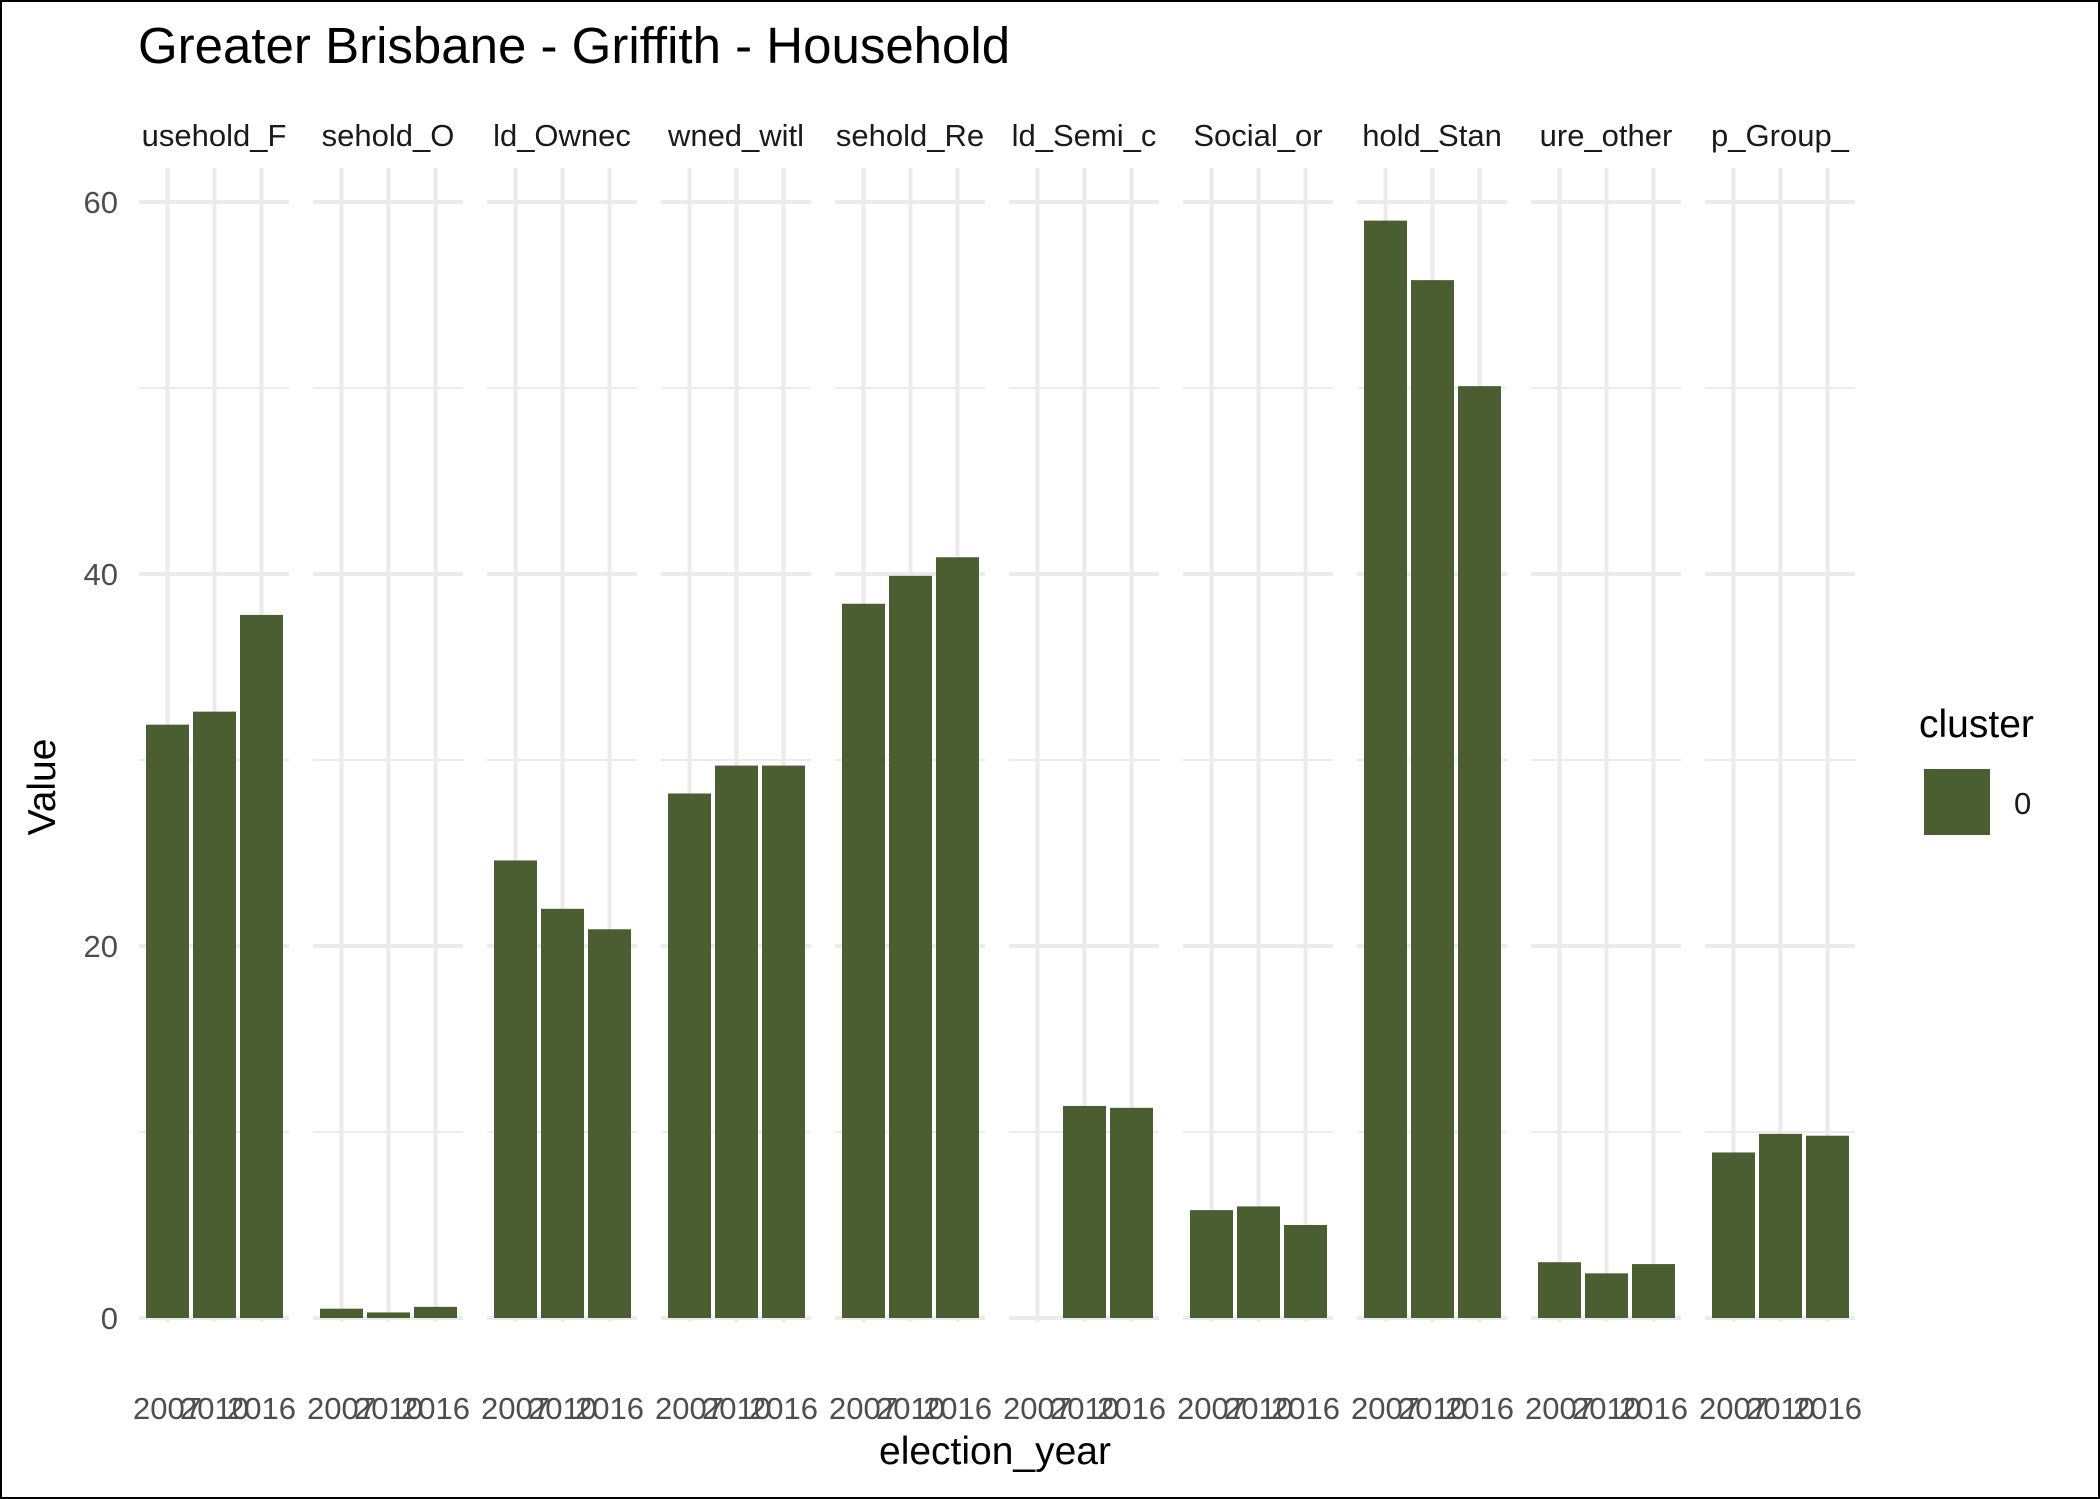  I want to click on legend: cluster 0, so click(1976, 769).